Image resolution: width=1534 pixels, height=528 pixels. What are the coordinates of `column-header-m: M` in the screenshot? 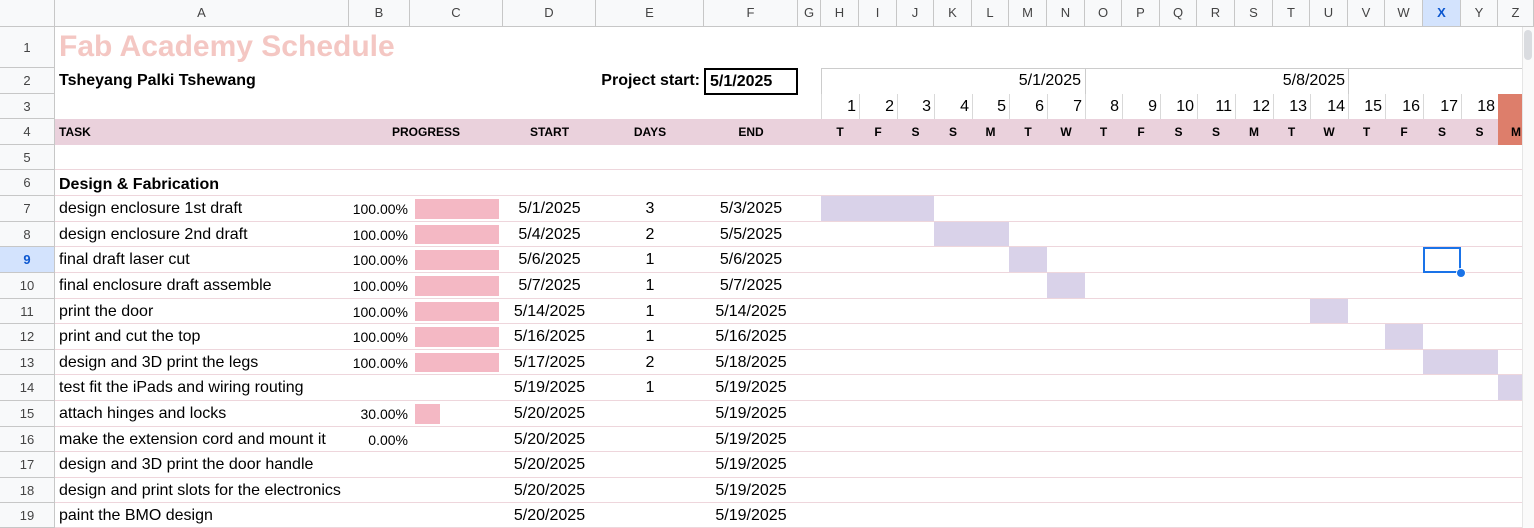 It's located at (1028, 13).